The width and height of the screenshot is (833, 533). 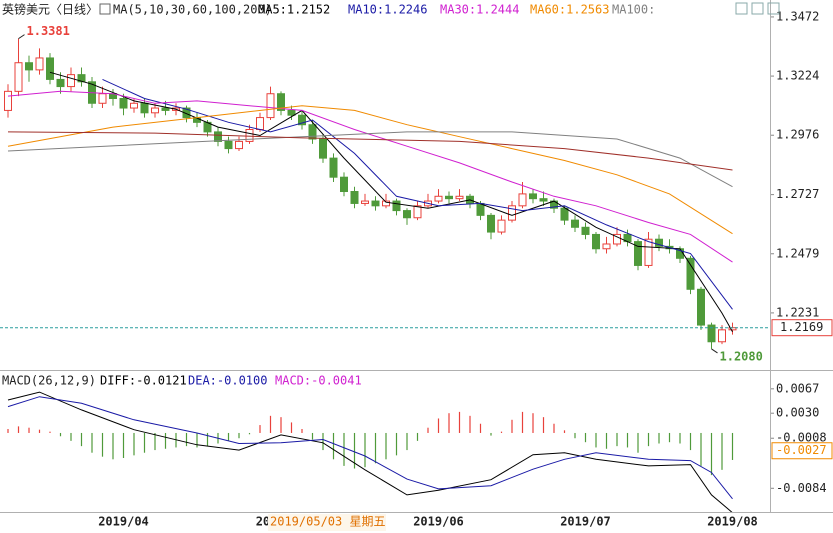 I want to click on last-price-box, so click(x=802, y=328).